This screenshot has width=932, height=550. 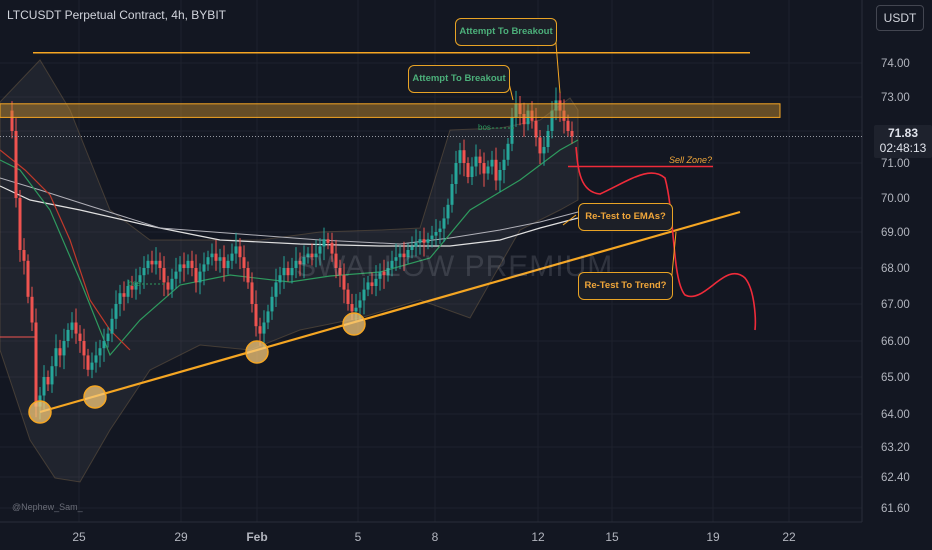 What do you see at coordinates (713, 537) in the screenshot?
I see `x-tick-label: 19` at bounding box center [713, 537].